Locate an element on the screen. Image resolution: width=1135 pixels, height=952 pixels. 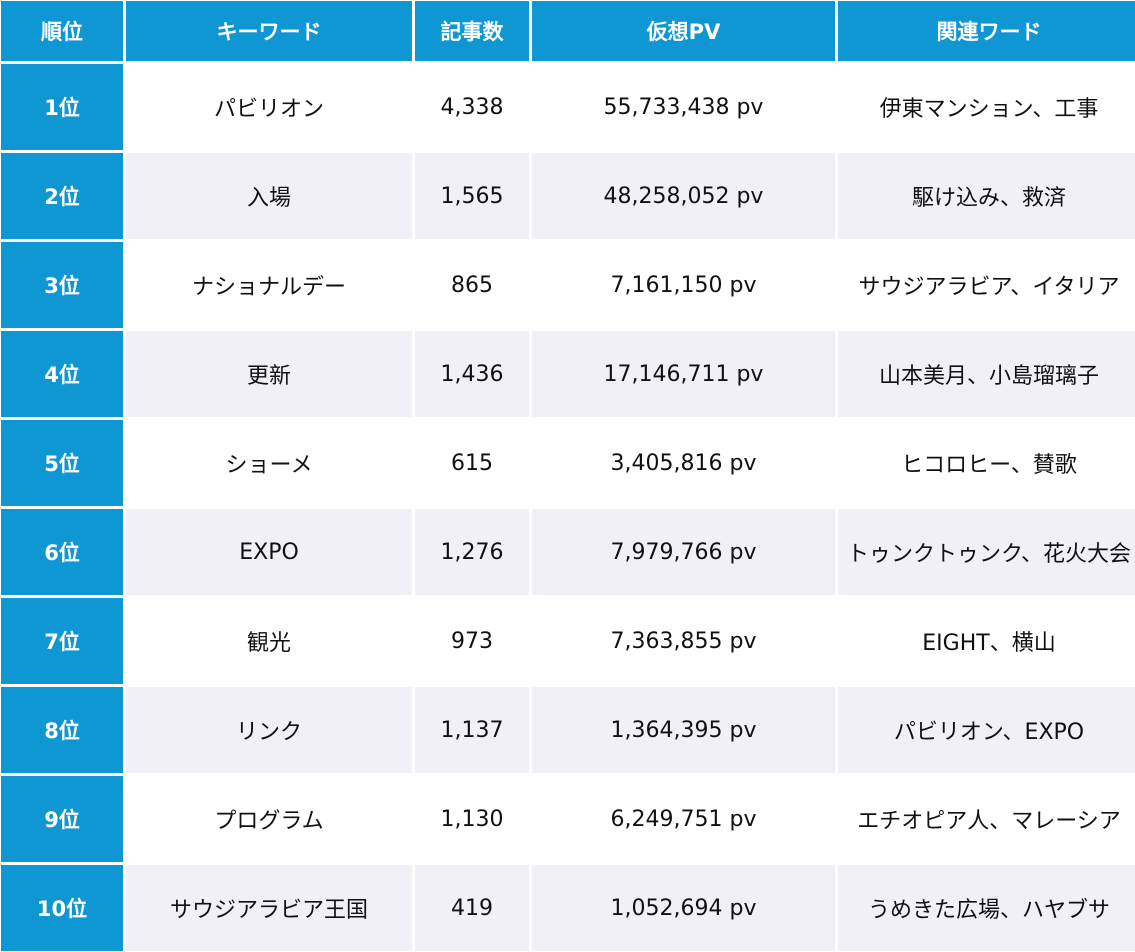
article-count-cell: 419 is located at coordinates (472, 908).